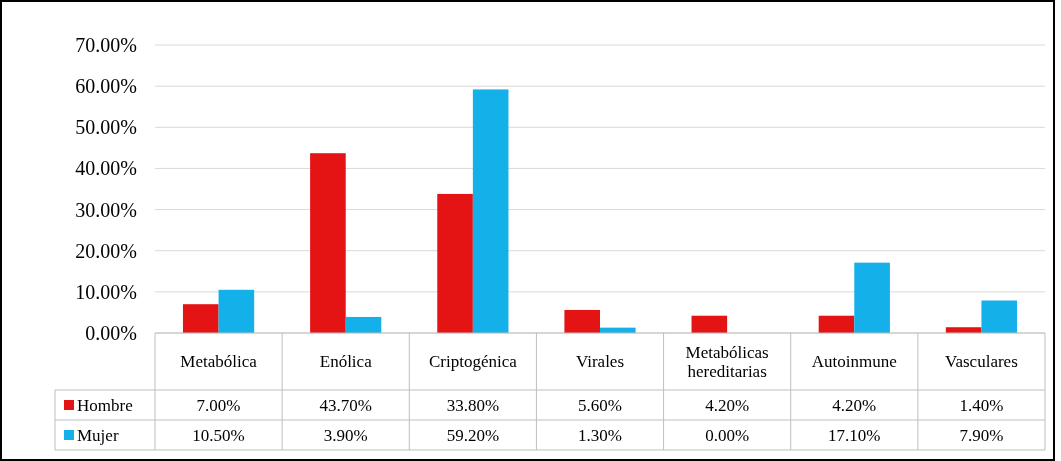 The height and width of the screenshot is (461, 1061). What do you see at coordinates (981, 405) in the screenshot?
I see `data-label: 1.40%` at bounding box center [981, 405].